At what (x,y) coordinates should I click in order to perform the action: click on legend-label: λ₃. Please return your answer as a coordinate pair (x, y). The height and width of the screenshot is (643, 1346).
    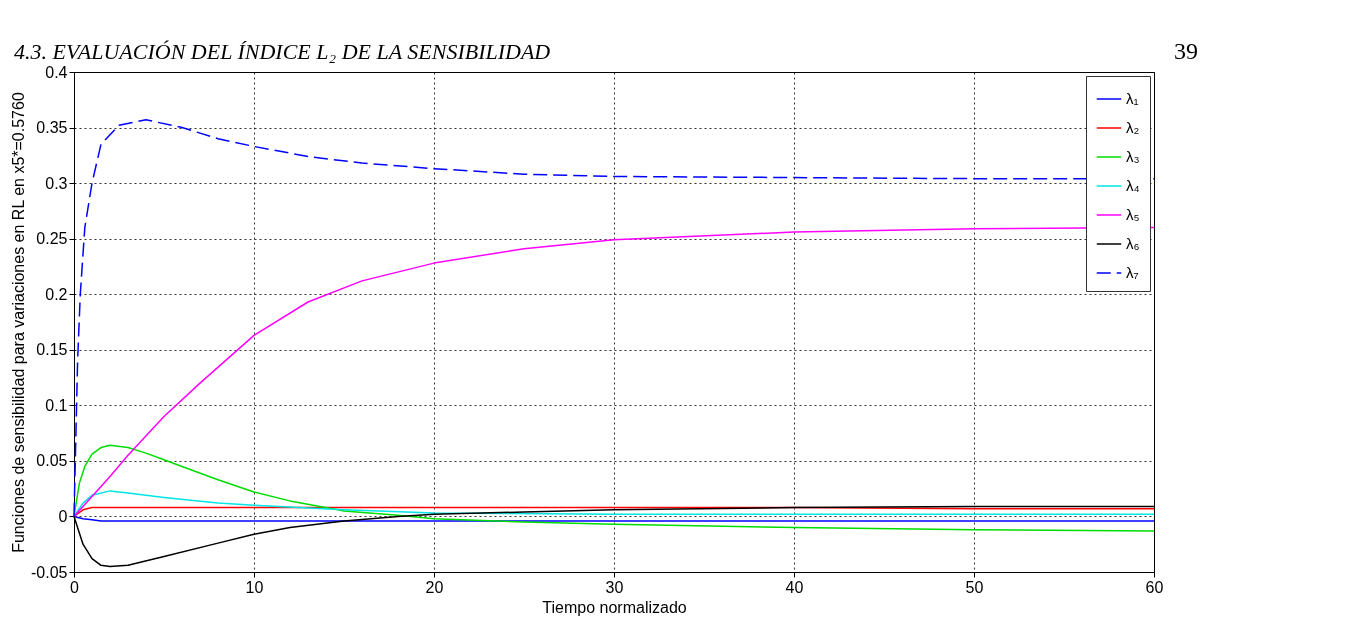
    Looking at the image, I should click on (1133, 156).